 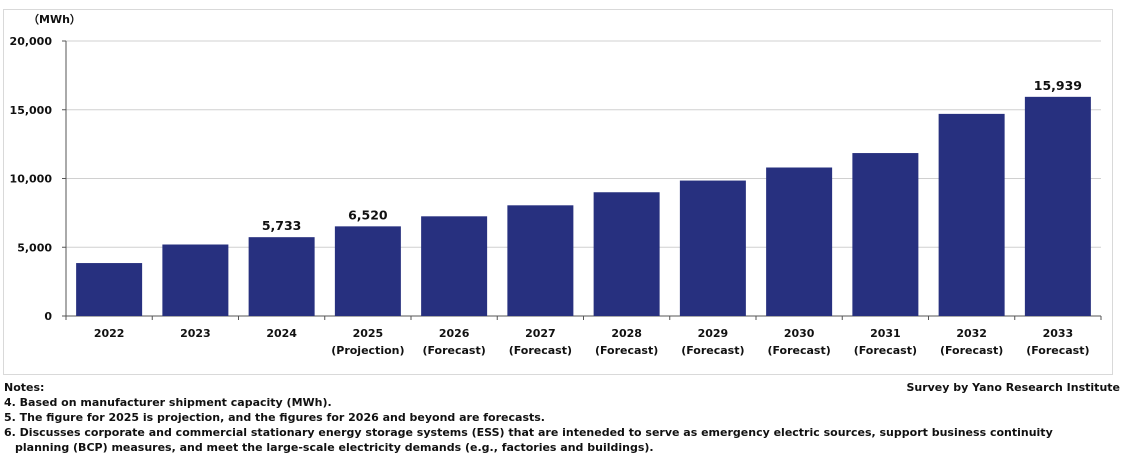 I want to click on notes-heading: Notes:, so click(x=24, y=387).